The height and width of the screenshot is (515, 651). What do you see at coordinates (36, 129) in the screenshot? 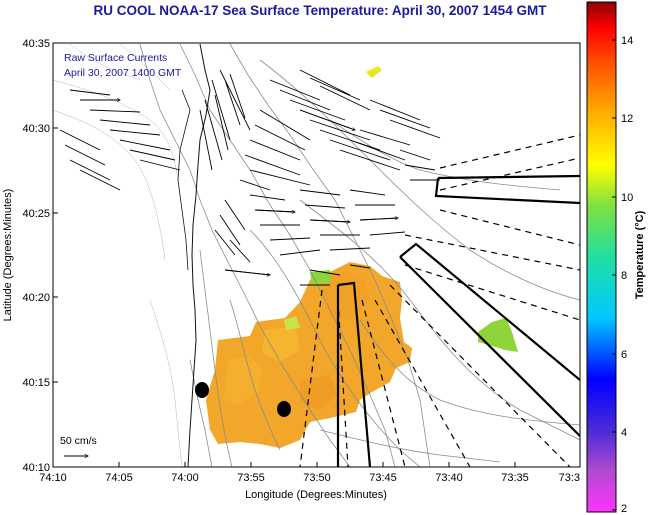
I see `y-tick-label: 40:30` at bounding box center [36, 129].